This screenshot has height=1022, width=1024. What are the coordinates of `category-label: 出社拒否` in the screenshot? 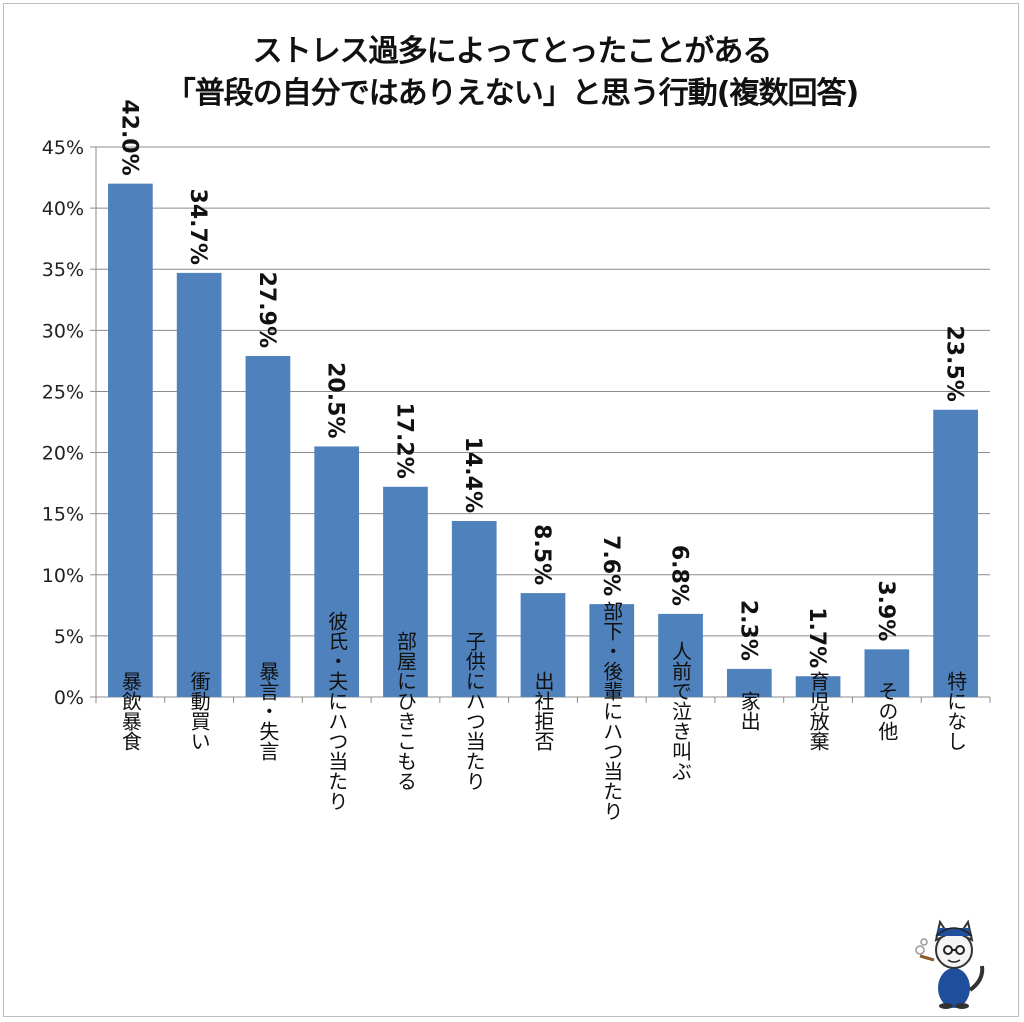 It's located at (543, 711).